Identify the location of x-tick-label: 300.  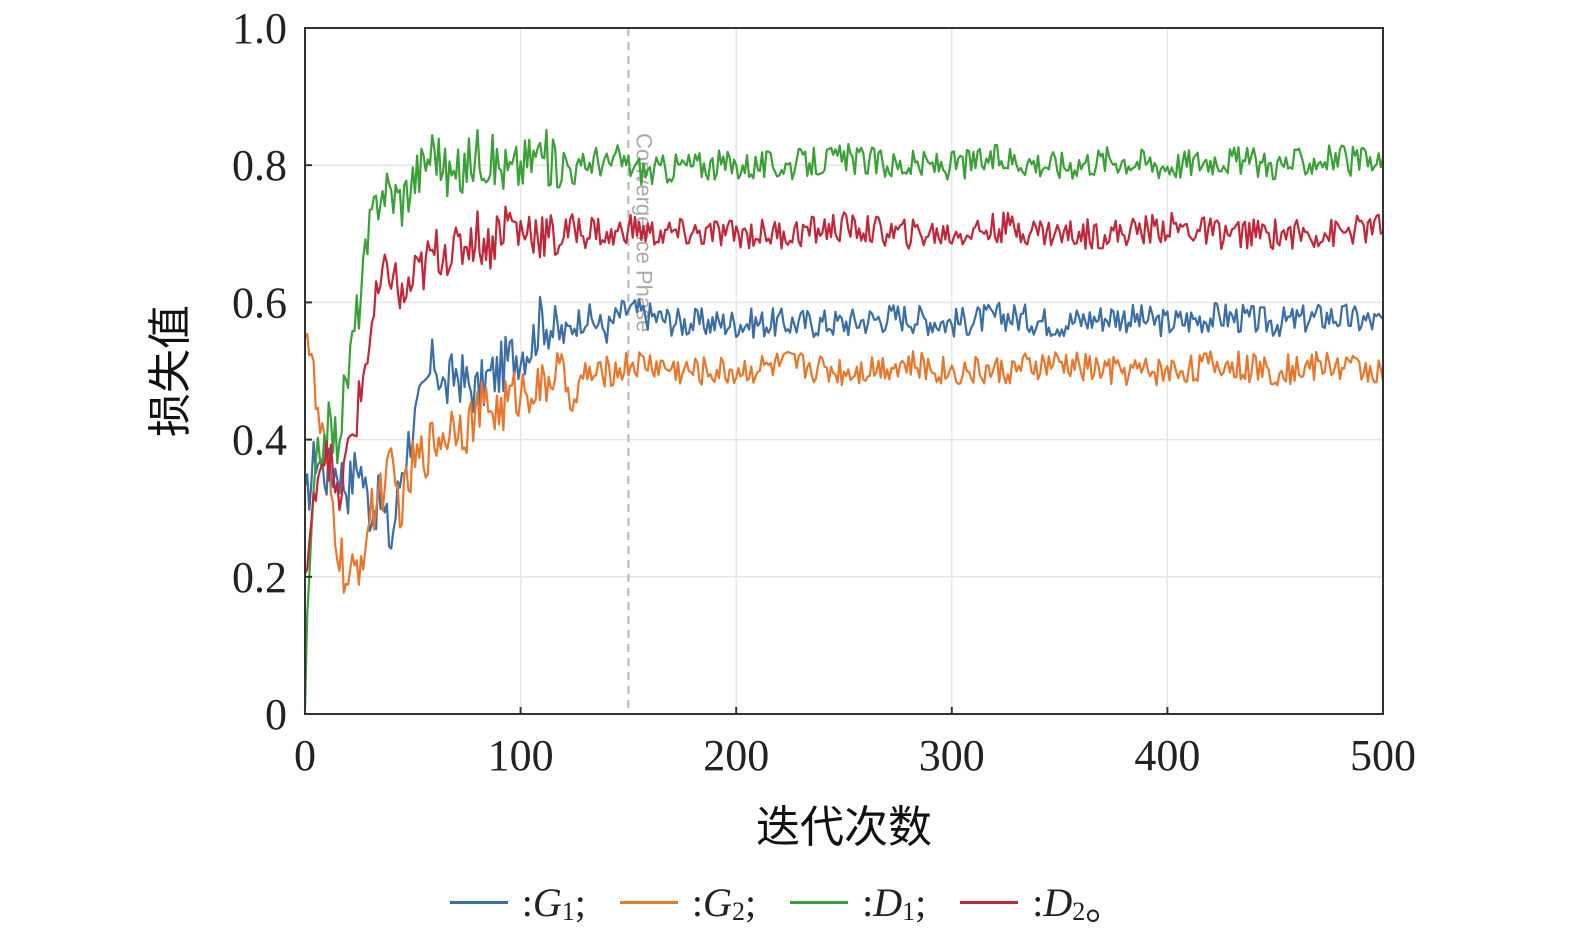
(952, 755).